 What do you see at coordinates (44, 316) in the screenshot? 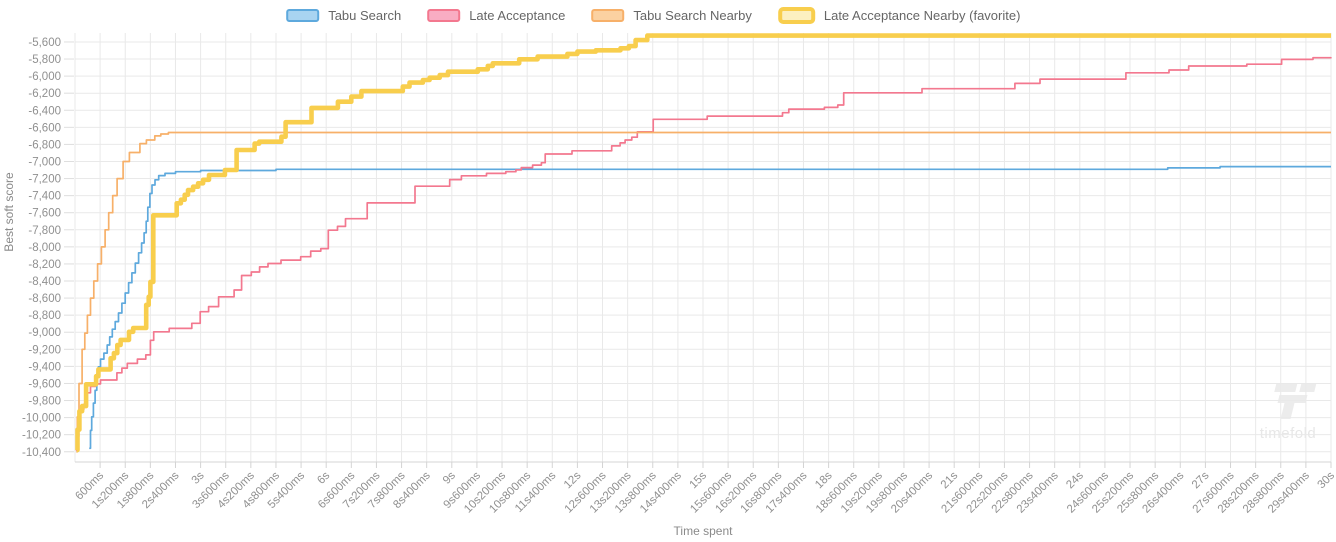
I see `y-tick-label: -8,800` at bounding box center [44, 316].